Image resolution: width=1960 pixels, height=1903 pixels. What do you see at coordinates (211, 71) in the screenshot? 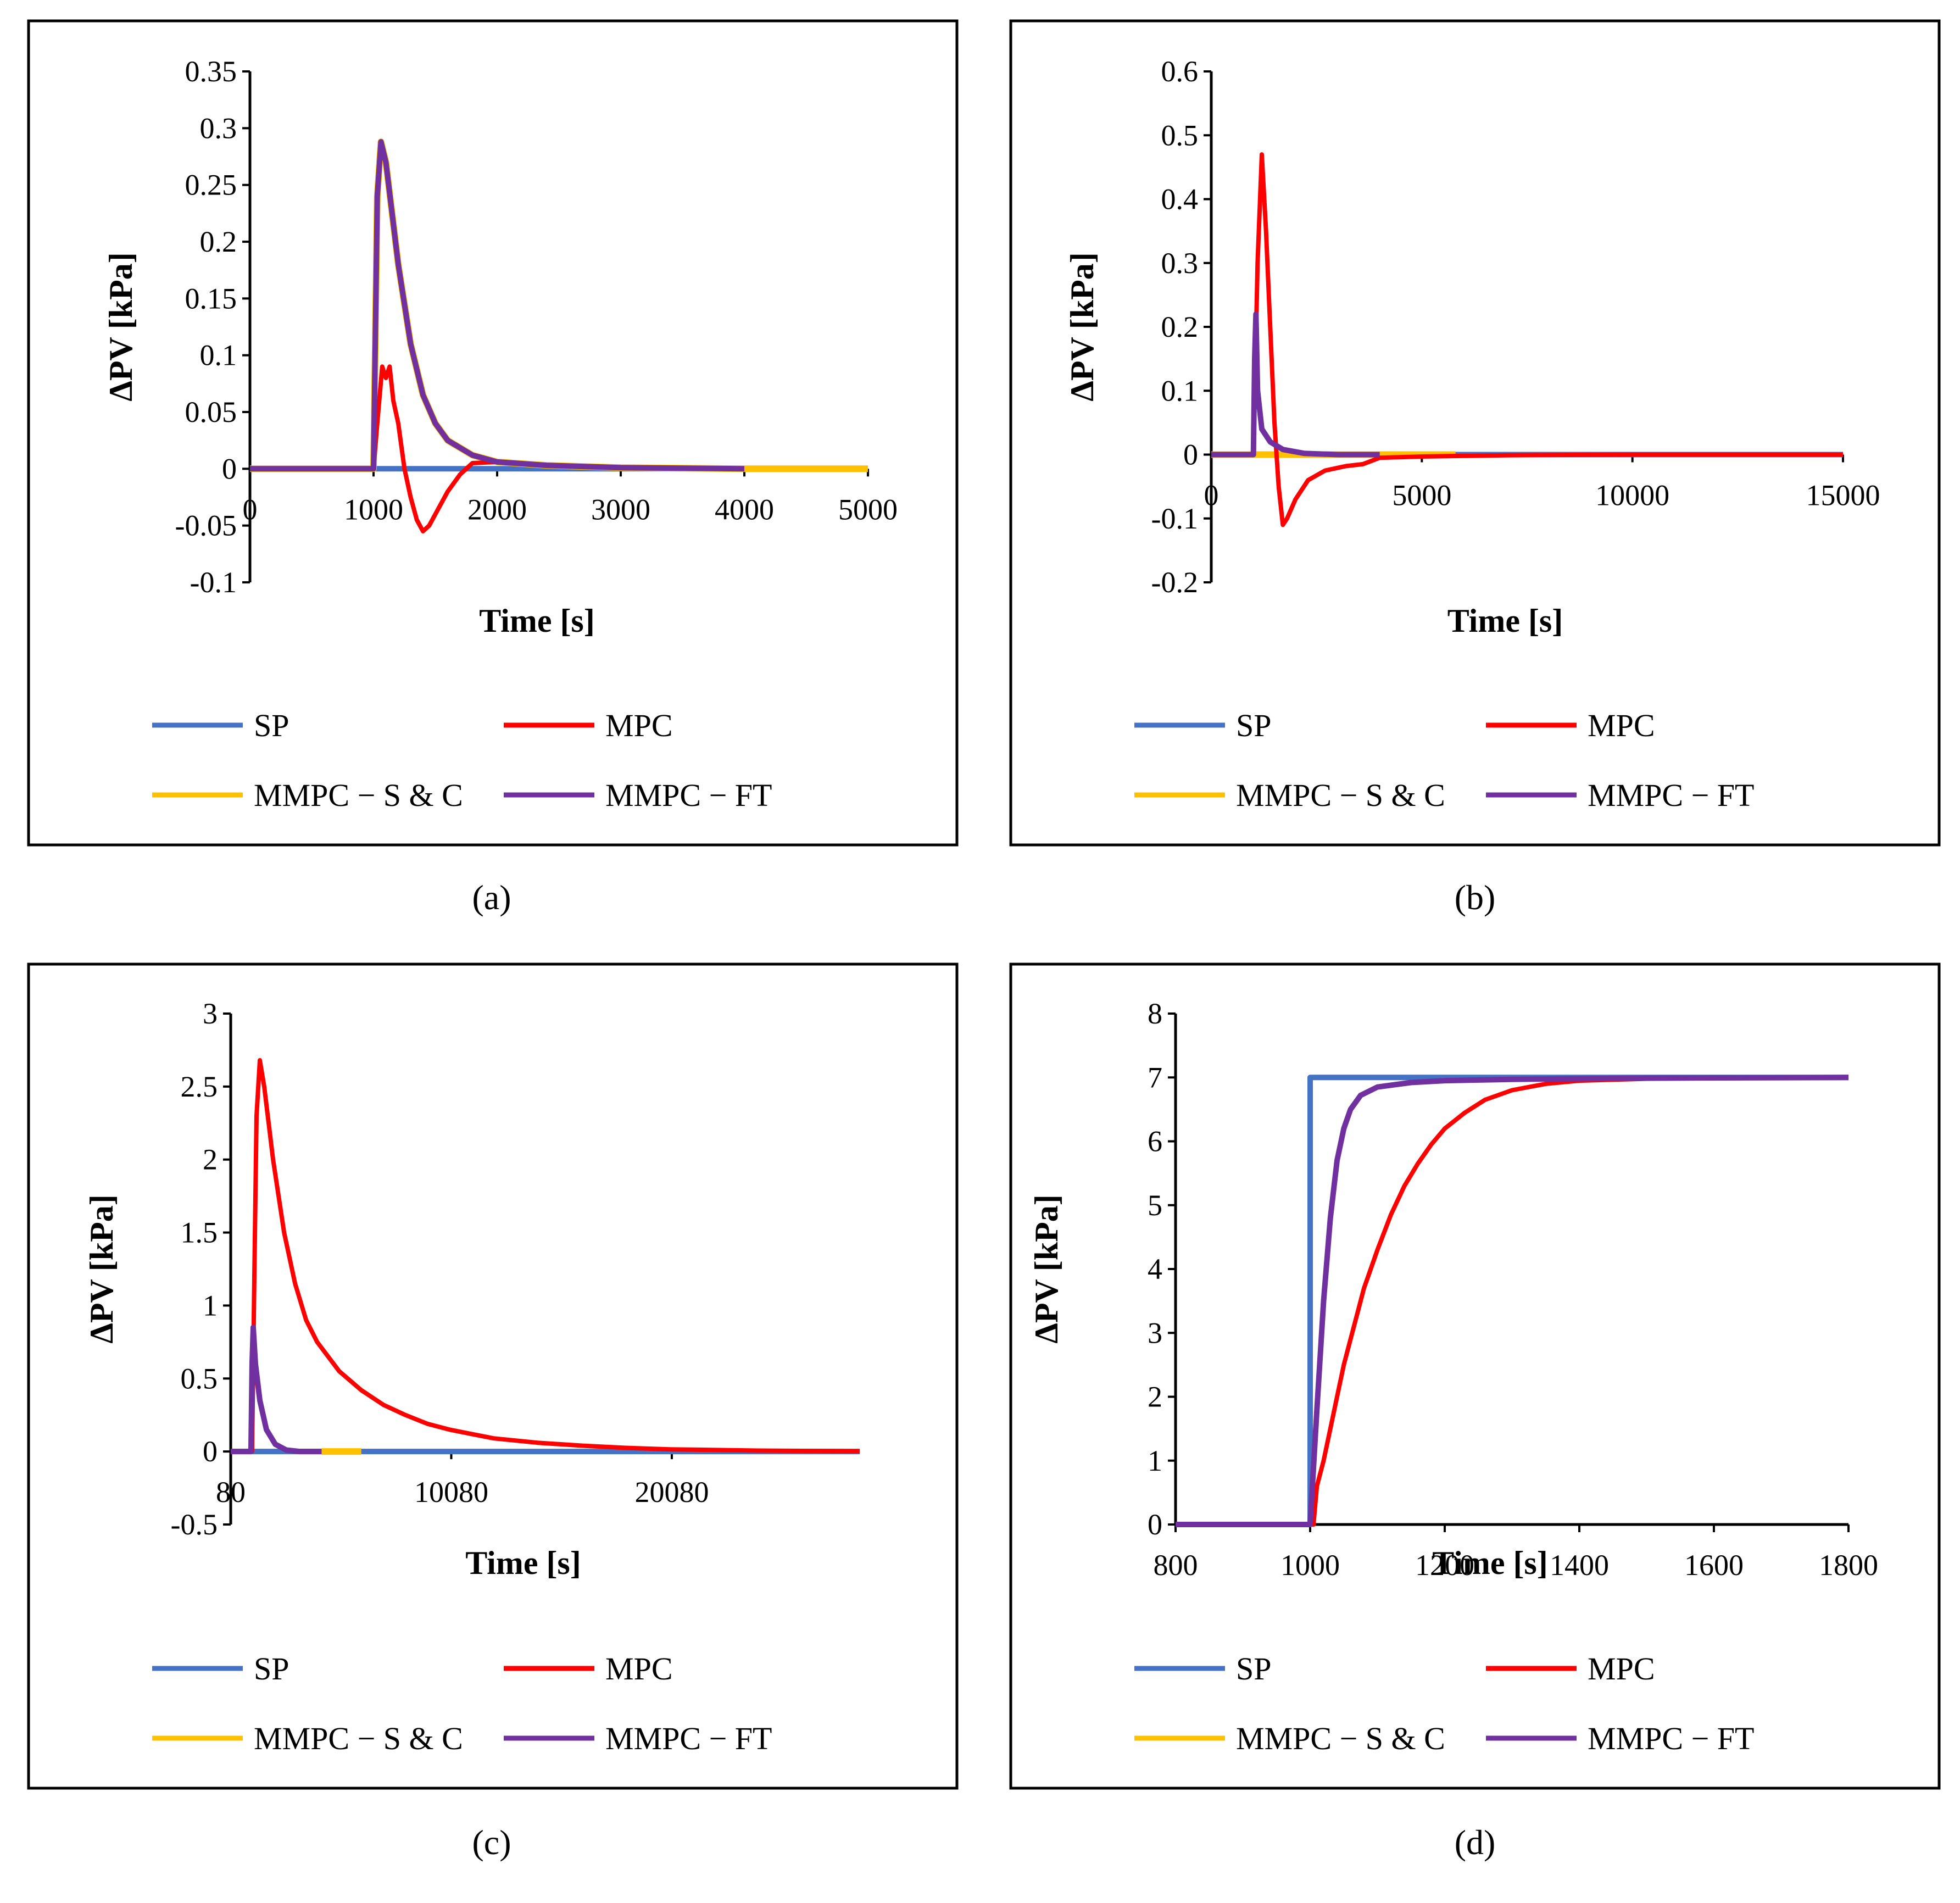
I see `y-tick-label: 0.35` at bounding box center [211, 71].